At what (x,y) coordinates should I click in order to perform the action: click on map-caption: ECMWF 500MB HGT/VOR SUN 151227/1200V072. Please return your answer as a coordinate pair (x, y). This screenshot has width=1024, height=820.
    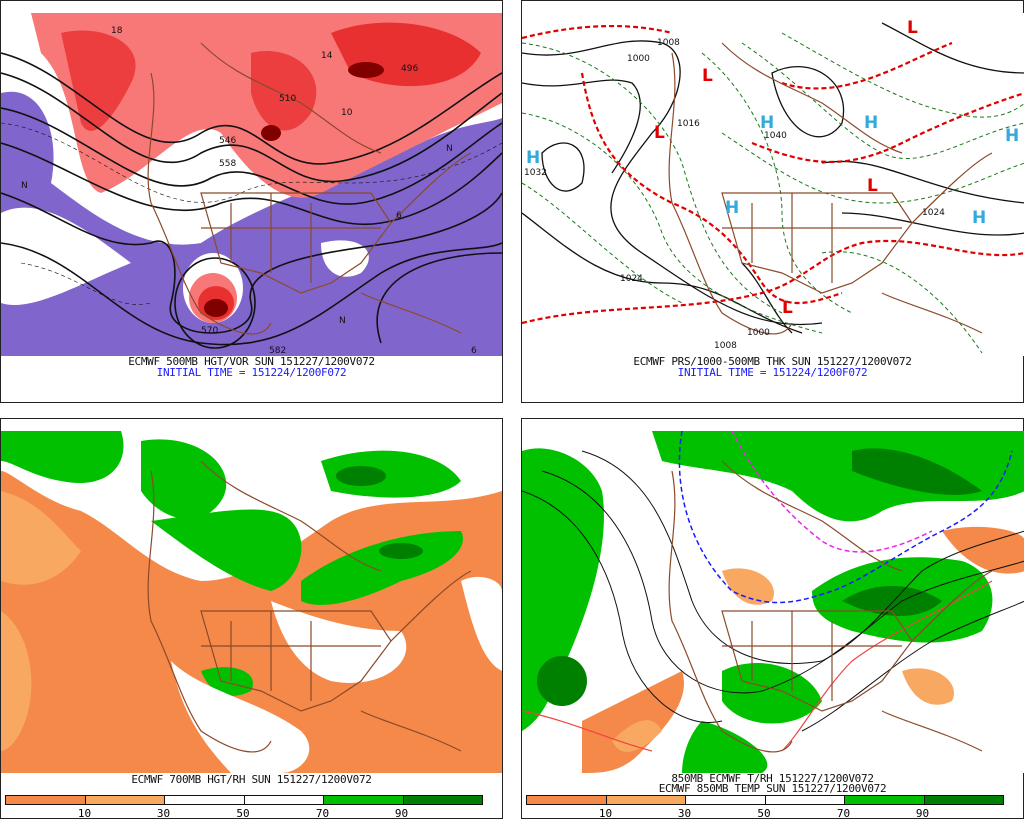
    Looking at the image, I should click on (251, 361).